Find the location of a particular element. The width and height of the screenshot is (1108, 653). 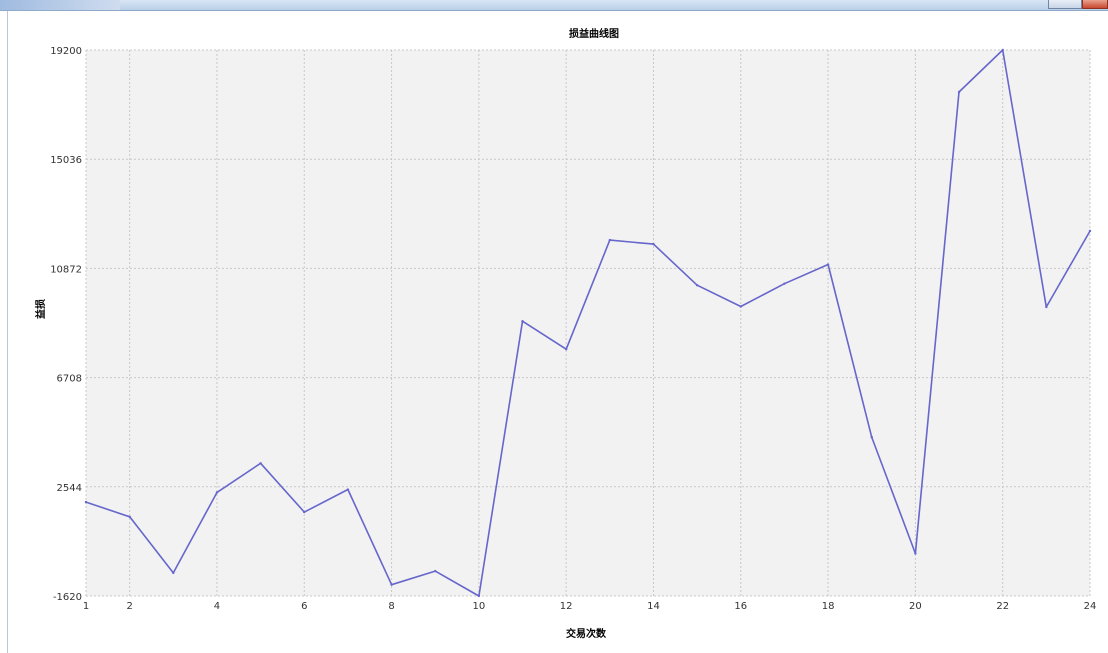

x-axis-tick-labels: 1 2 4 6 8 10 12 14 16 18 20 22 24 is located at coordinates (590, 606).